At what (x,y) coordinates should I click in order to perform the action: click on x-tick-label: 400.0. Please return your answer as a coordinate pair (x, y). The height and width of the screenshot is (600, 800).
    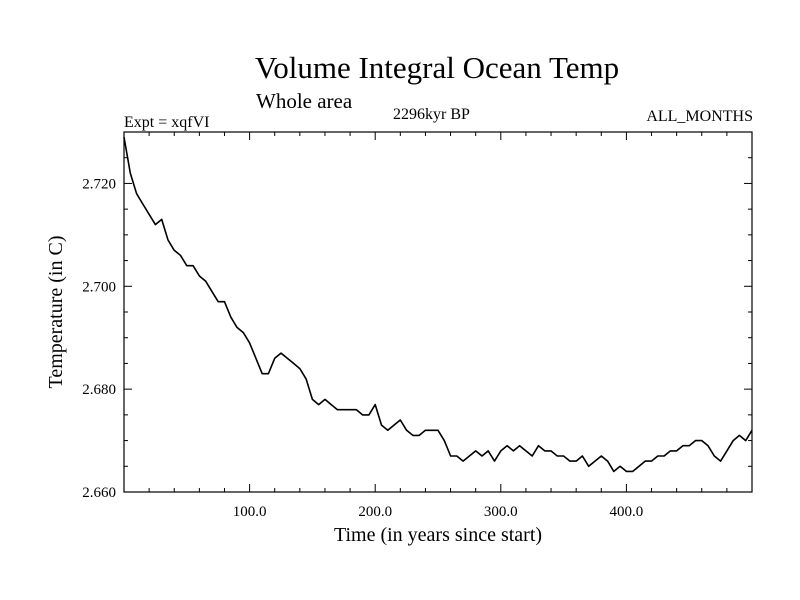
    Looking at the image, I should click on (627, 512).